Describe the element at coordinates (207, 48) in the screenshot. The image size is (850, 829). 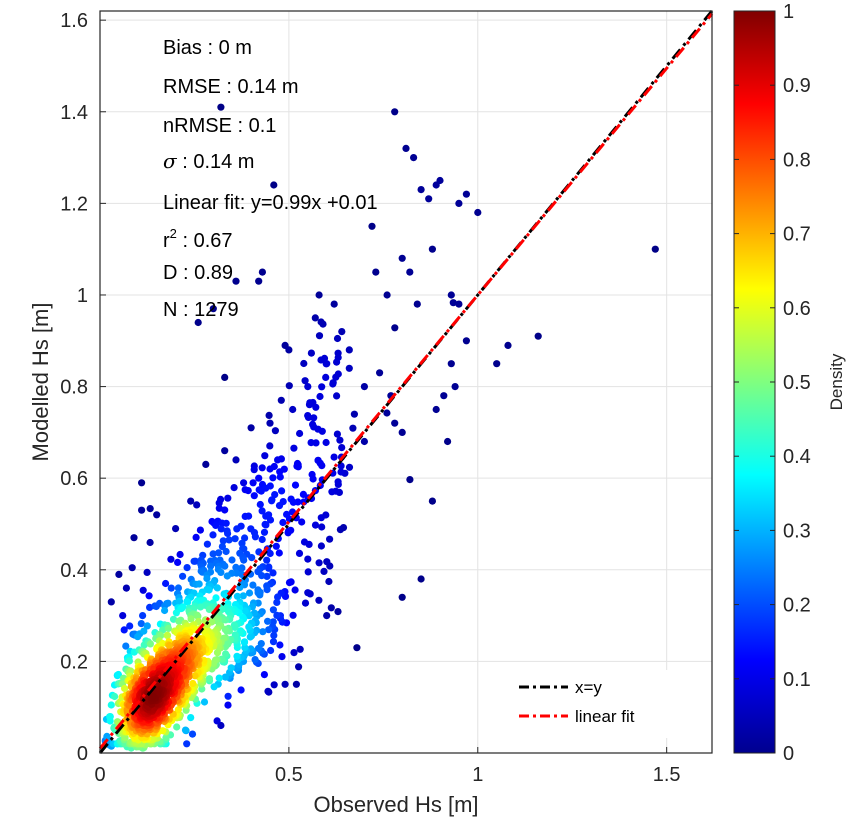
I see `stat-bias: Bias : 0 m` at that location.